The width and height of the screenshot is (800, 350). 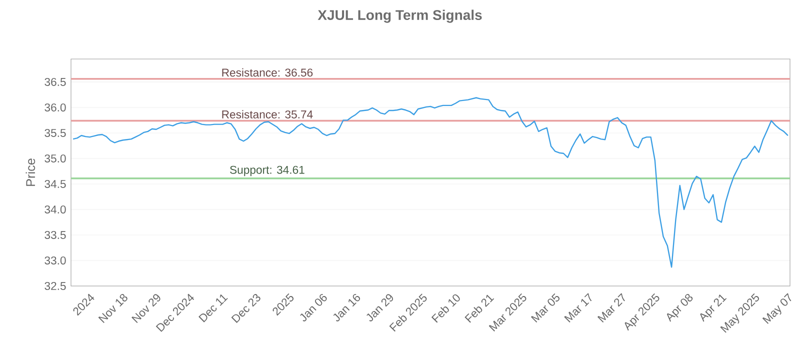 I want to click on ref-line-label: Resistance: 36.56, so click(x=267, y=72).